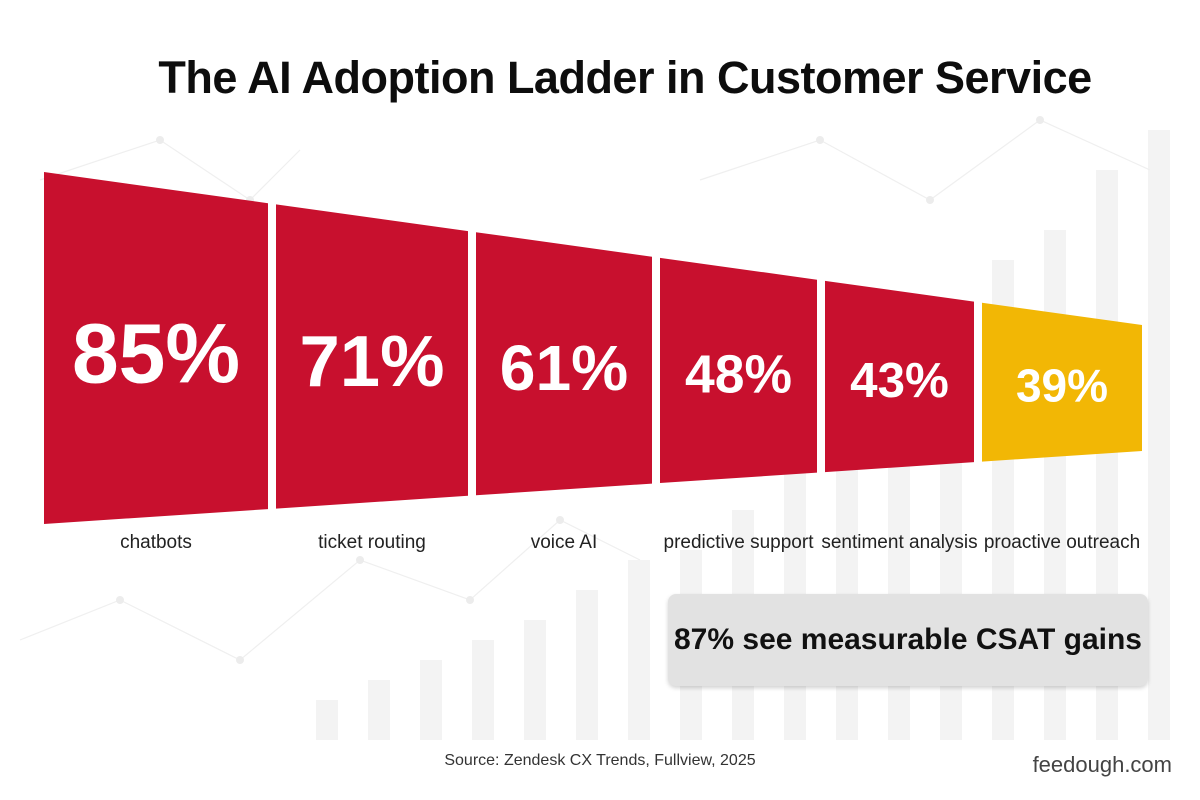 The height and width of the screenshot is (800, 1200). I want to click on category-label: ticket routing, so click(372, 542).